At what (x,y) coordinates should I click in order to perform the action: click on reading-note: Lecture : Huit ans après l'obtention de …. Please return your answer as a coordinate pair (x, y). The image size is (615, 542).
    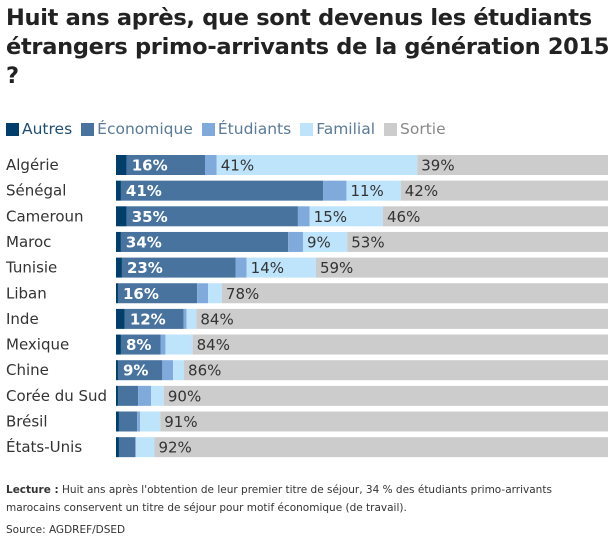
    Looking at the image, I should click on (306, 499).